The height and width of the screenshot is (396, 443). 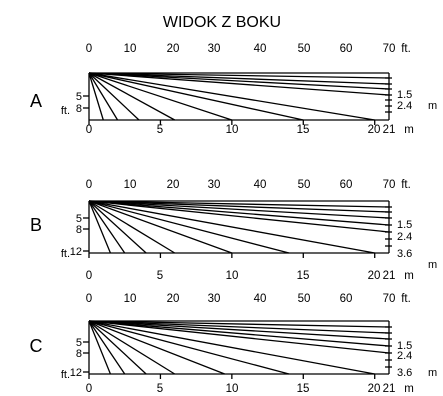 What do you see at coordinates (36, 225) in the screenshot?
I see `section-label: B` at bounding box center [36, 225].